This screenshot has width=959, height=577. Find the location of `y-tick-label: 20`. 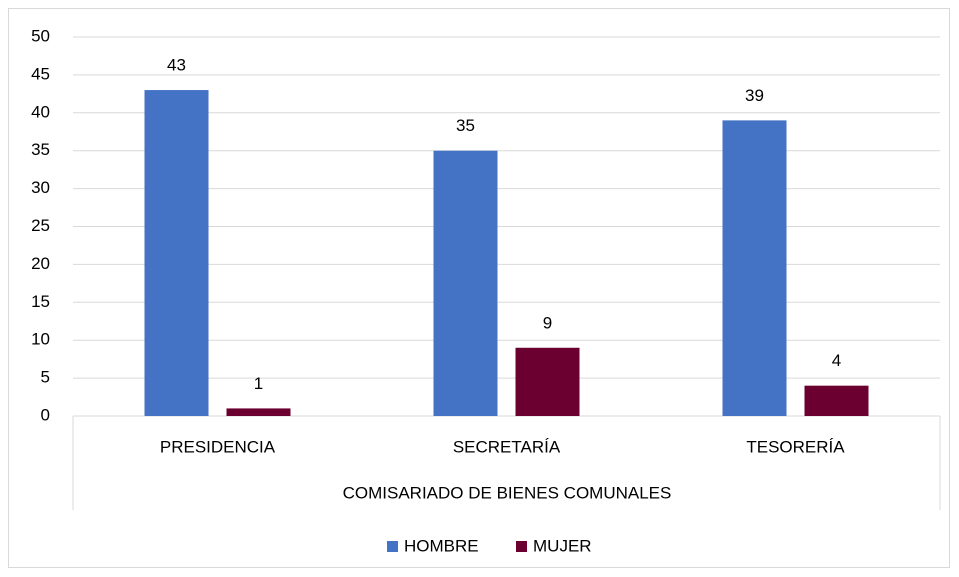

y-tick-label: 20 is located at coordinates (40, 263).